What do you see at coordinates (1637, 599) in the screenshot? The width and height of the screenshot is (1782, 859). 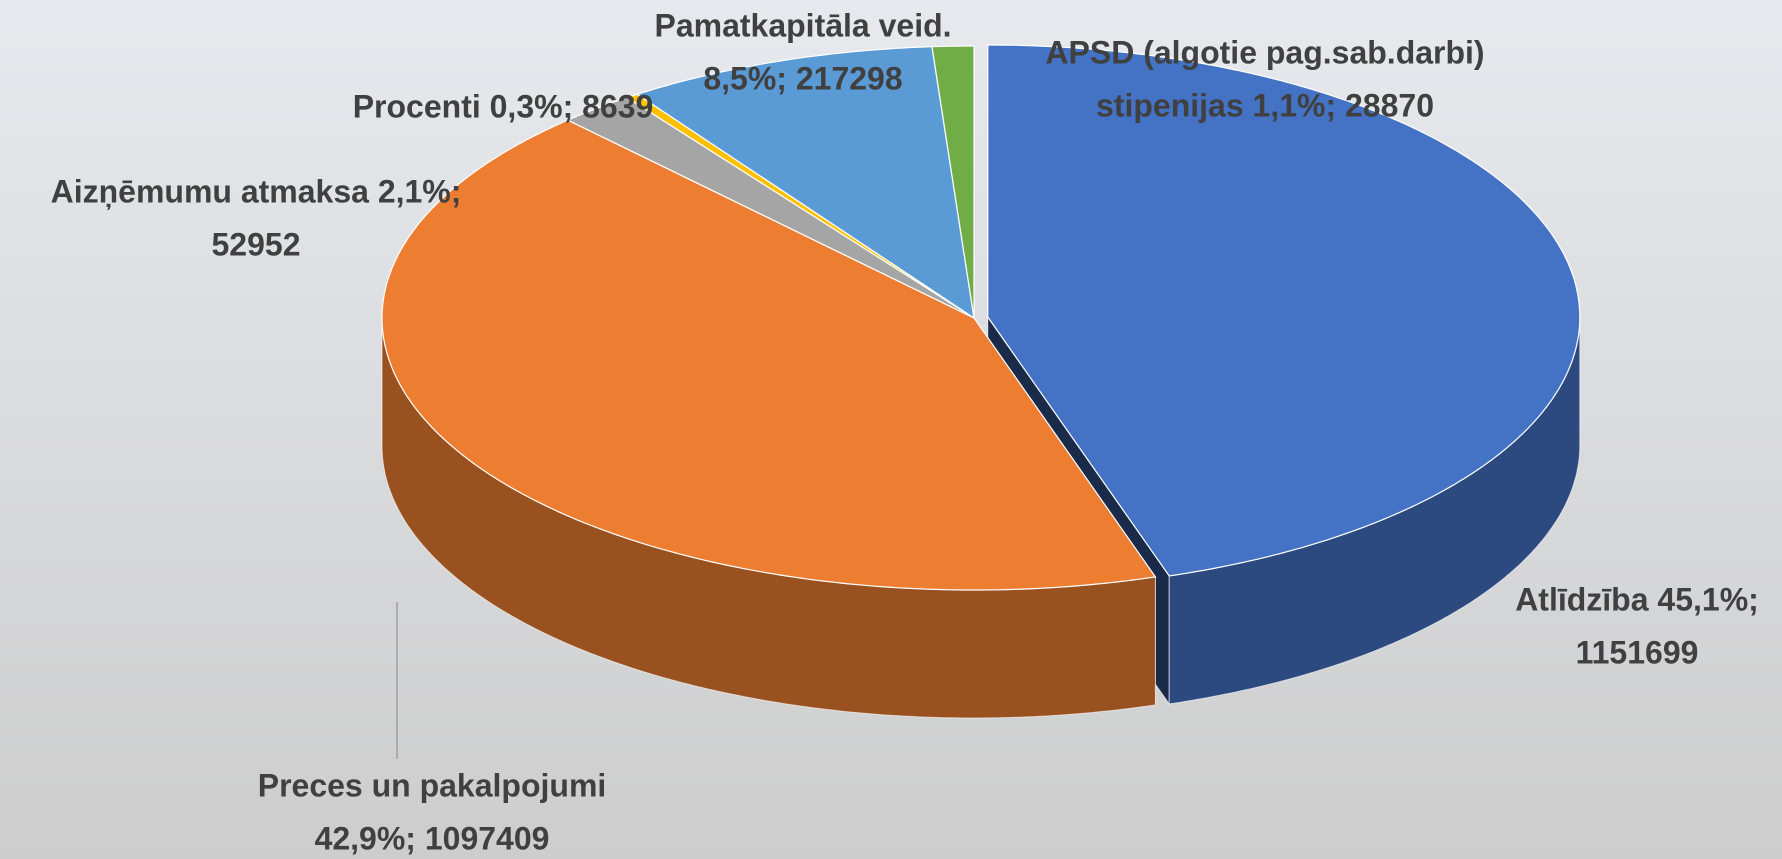 I see `data-label: Atlīdzība 45,1%;` at bounding box center [1637, 599].